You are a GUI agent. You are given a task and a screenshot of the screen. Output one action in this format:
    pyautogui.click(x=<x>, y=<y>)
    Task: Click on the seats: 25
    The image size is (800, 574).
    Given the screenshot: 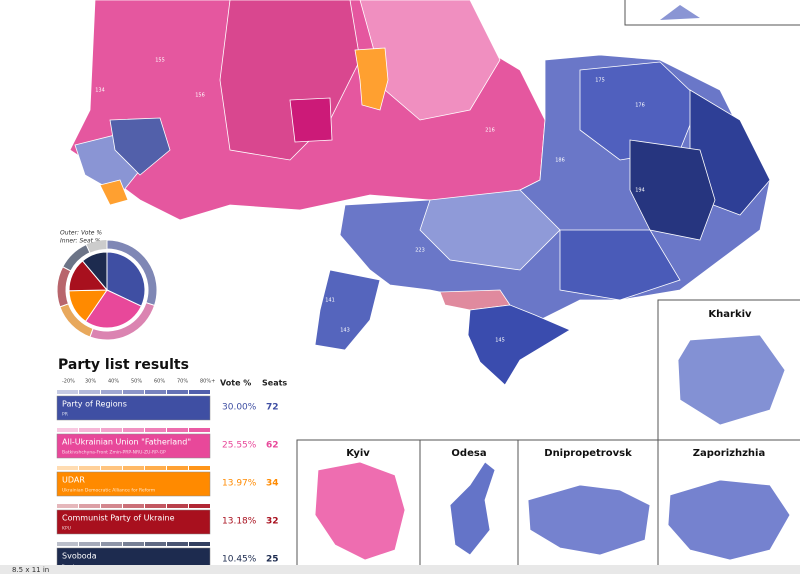 What is the action you would take?
    pyautogui.click(x=272, y=560)
    